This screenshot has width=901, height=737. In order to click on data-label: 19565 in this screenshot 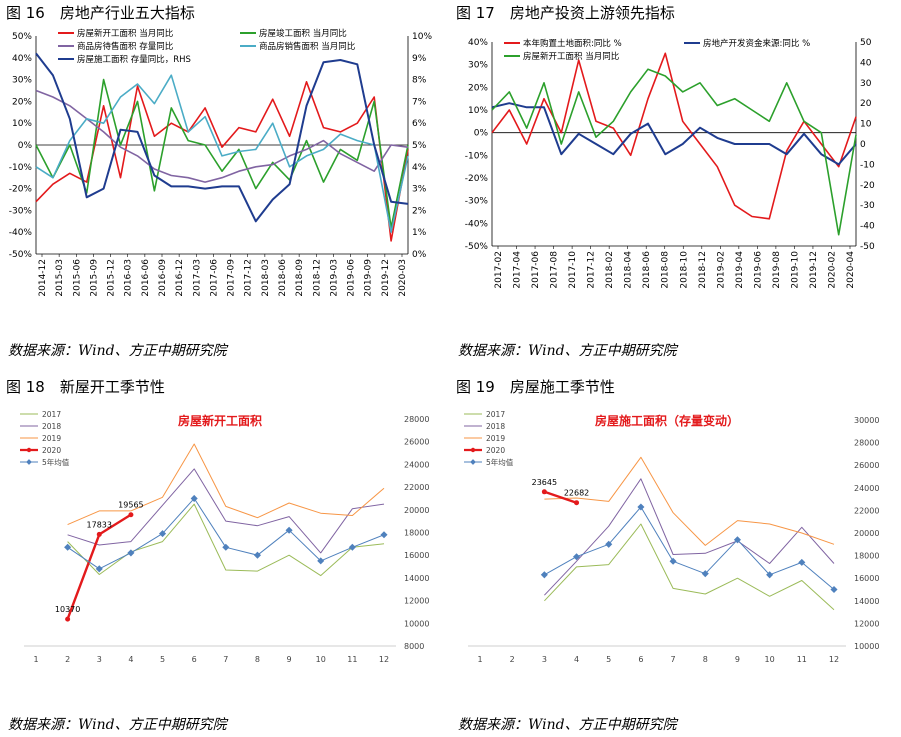, I will do `click(130, 505)`.